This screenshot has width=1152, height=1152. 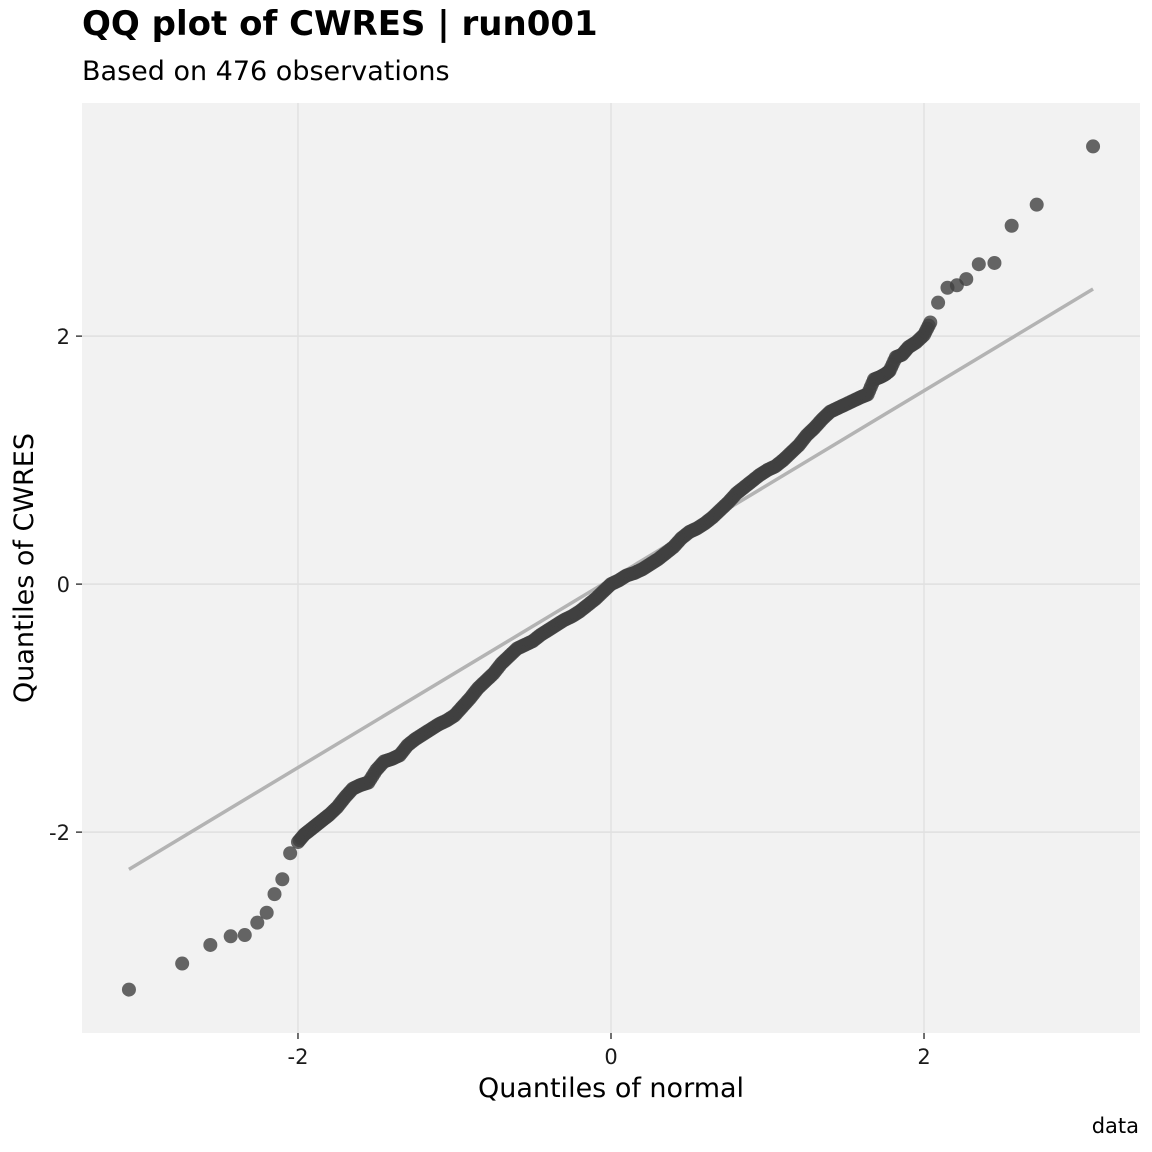 I want to click on y-axis-title: Quantiles of CWRES, so click(x=24, y=568).